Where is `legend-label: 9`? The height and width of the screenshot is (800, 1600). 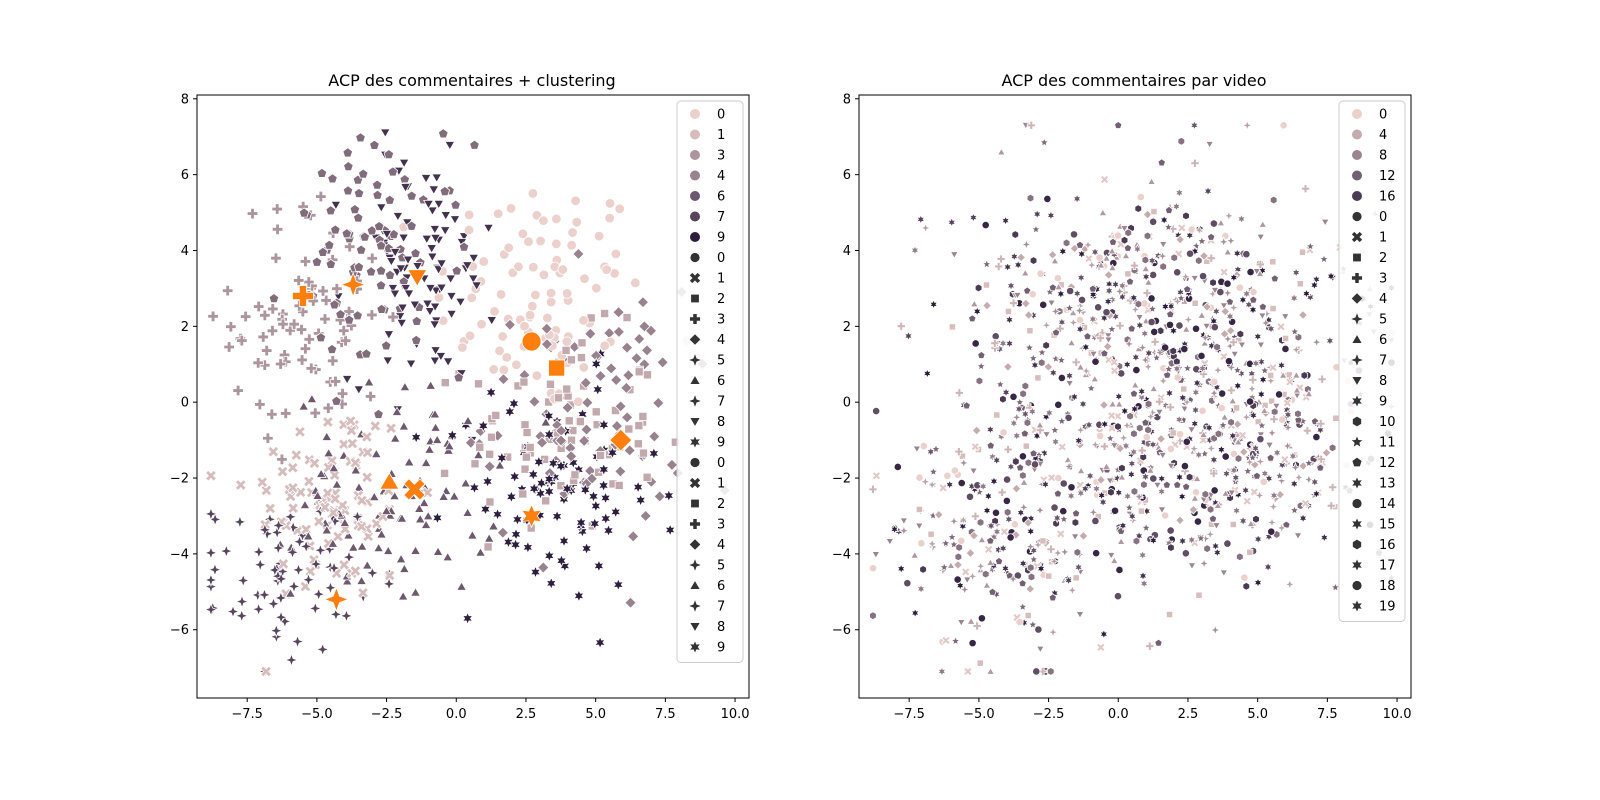 legend-label: 9 is located at coordinates (721, 238).